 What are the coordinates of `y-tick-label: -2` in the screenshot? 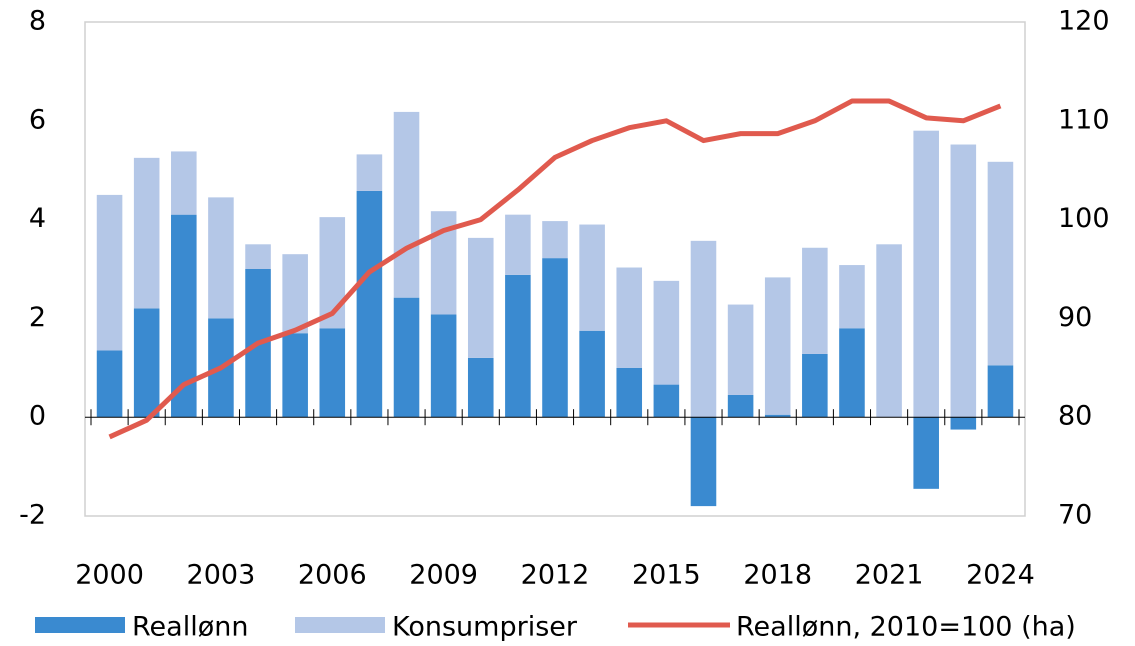 It's located at (32, 515).